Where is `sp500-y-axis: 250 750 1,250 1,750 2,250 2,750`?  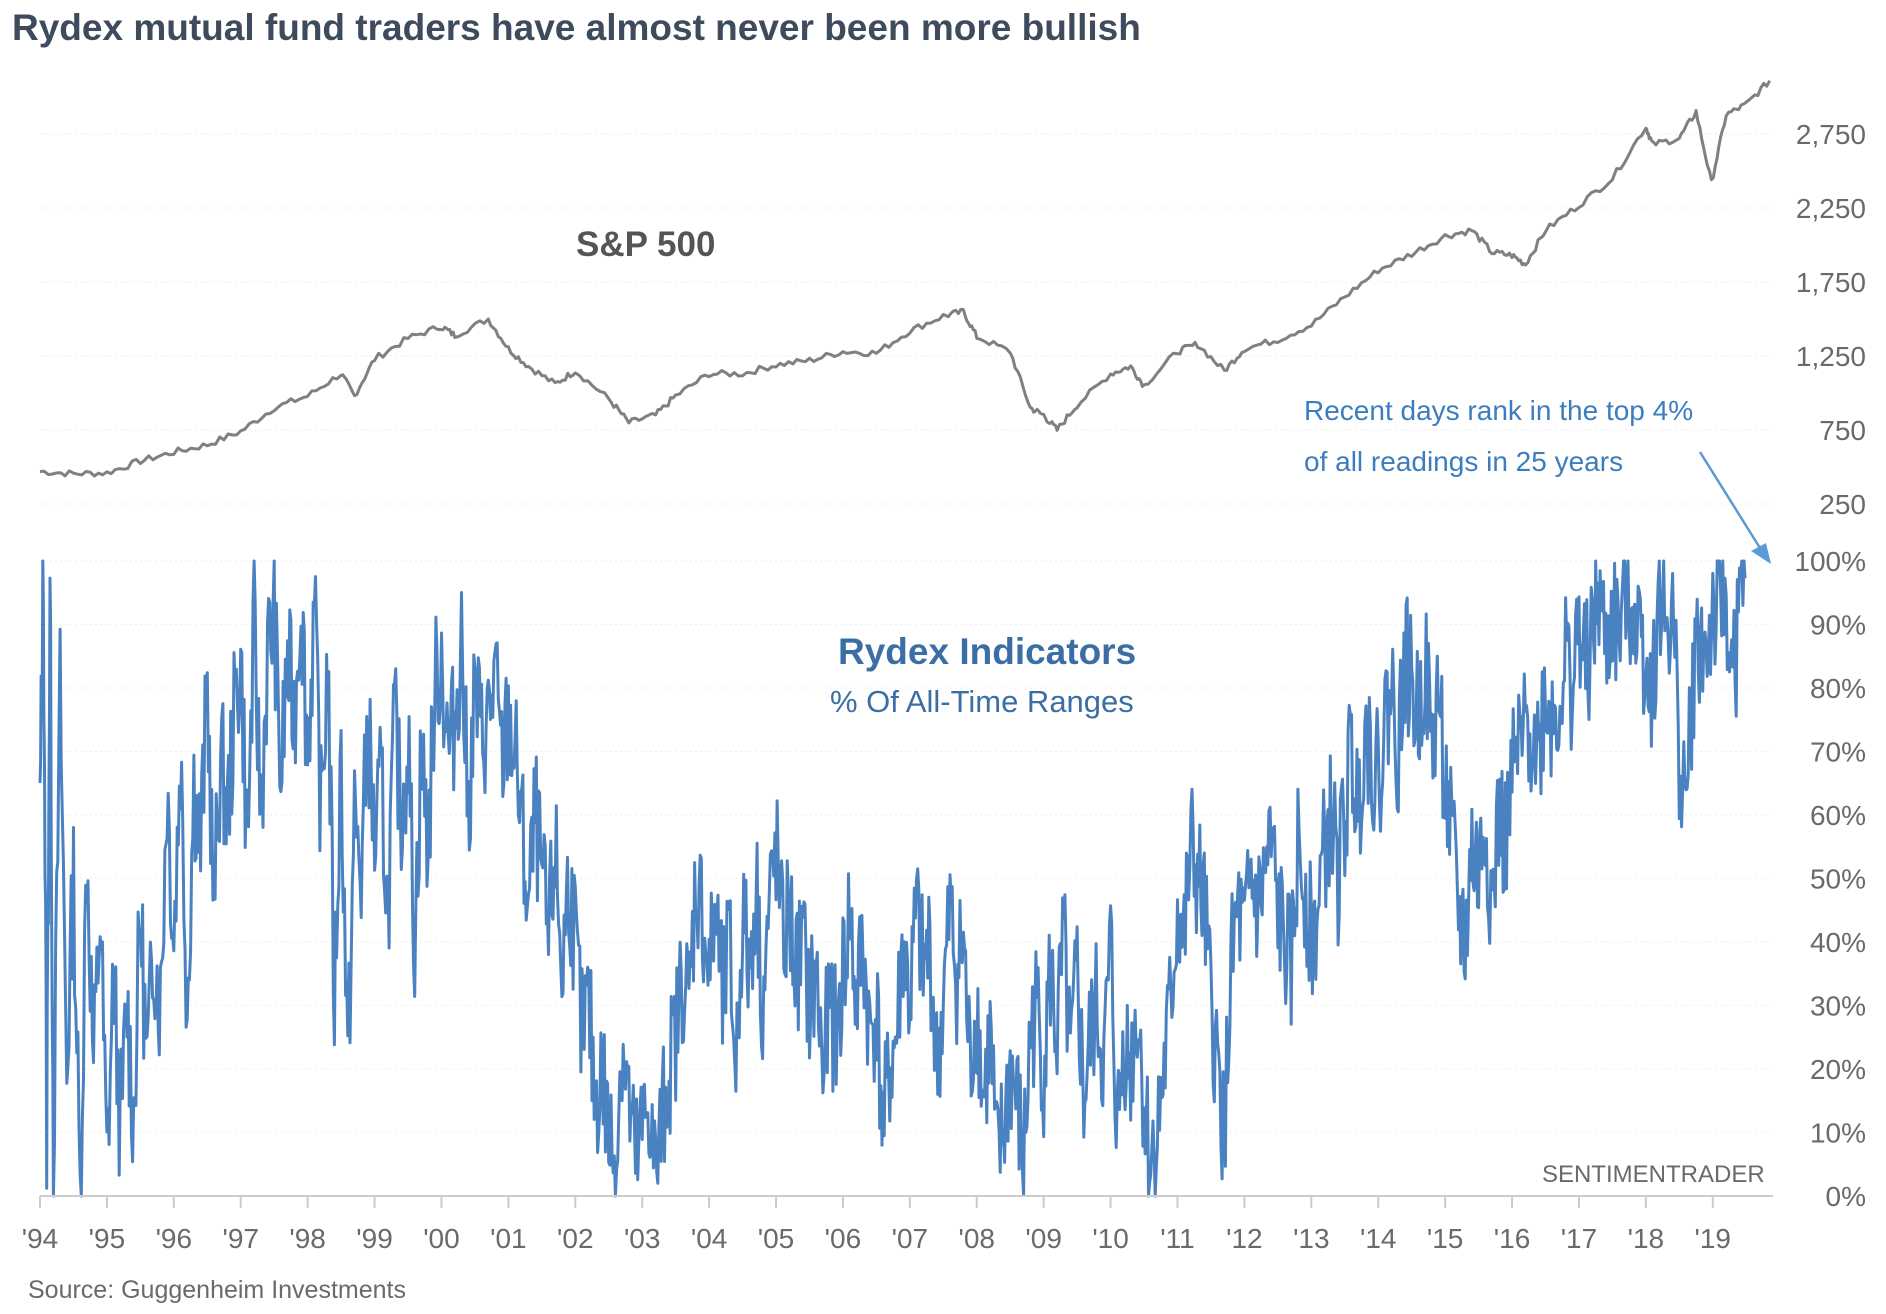
sp500-y-axis: 250 750 1,250 1,750 2,250 2,750 is located at coordinates (1831, 319).